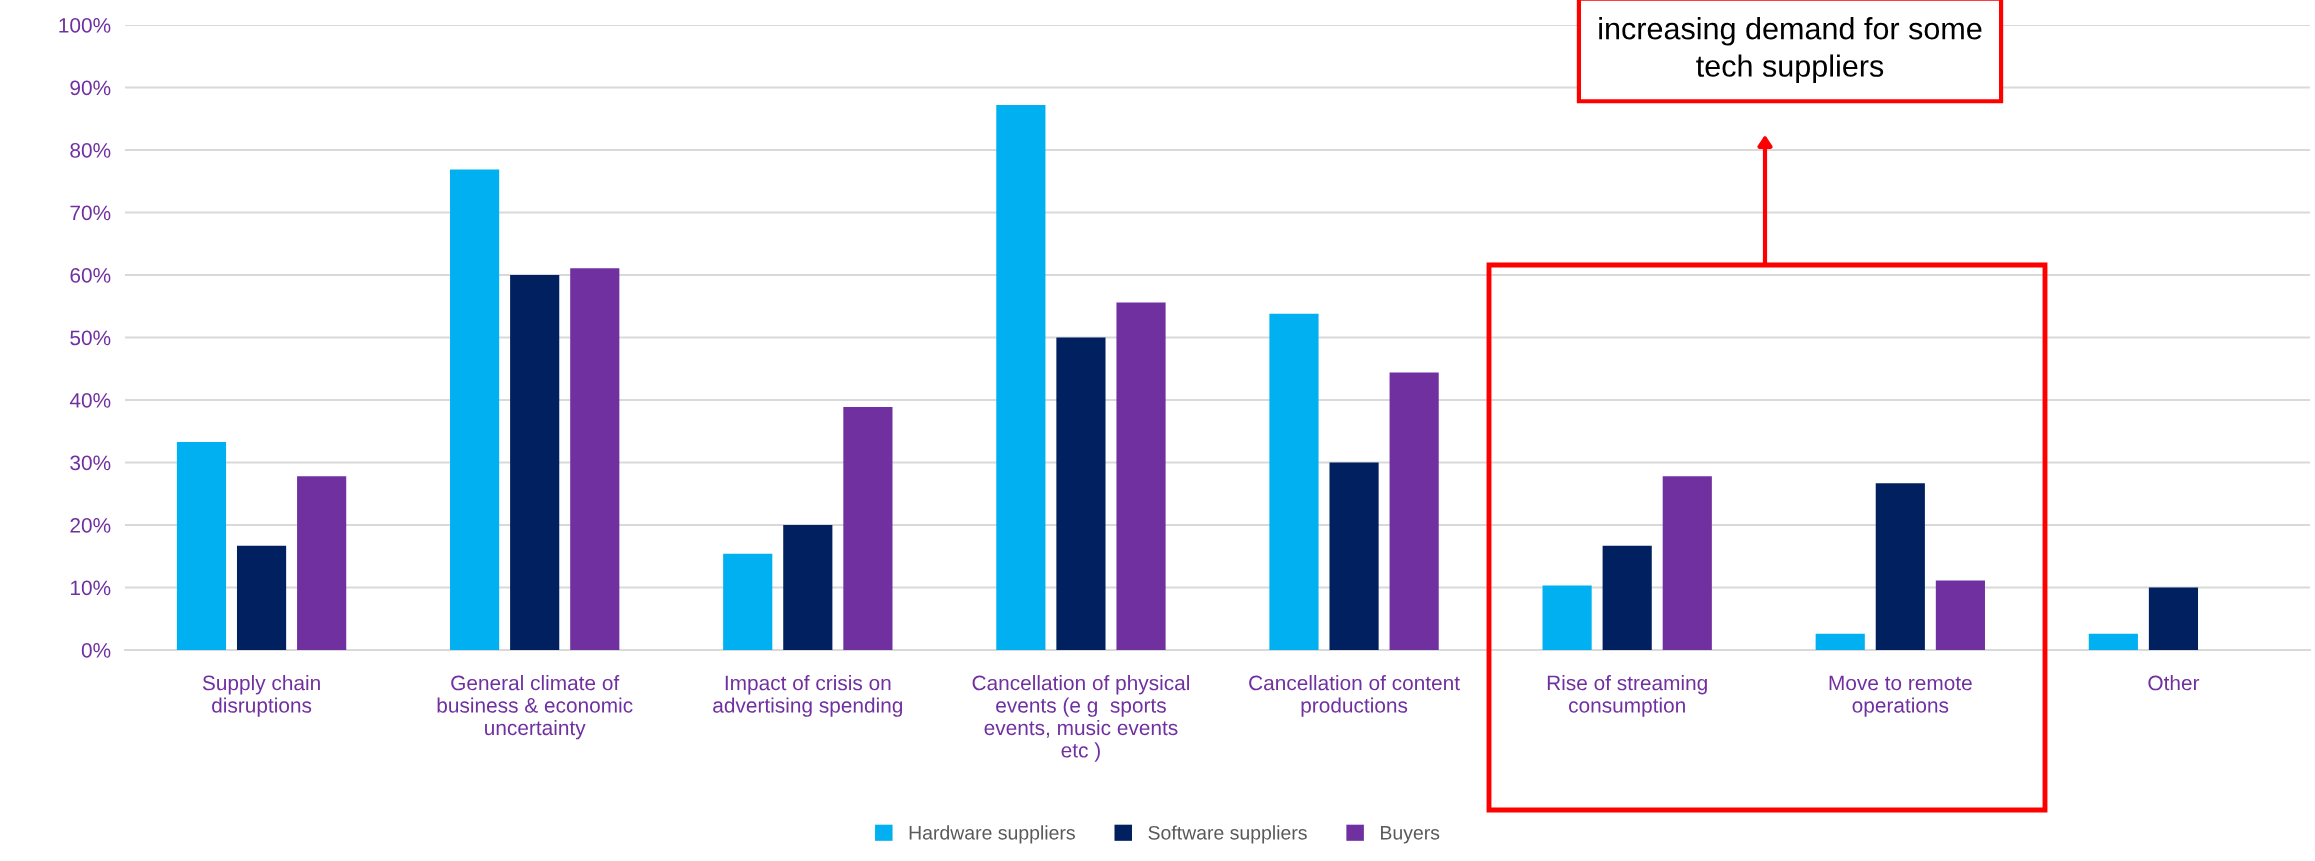 This screenshot has width=2315, height=861. What do you see at coordinates (1790, 50) in the screenshot?
I see `annotation: increasing demand for some tech suppliers` at bounding box center [1790, 50].